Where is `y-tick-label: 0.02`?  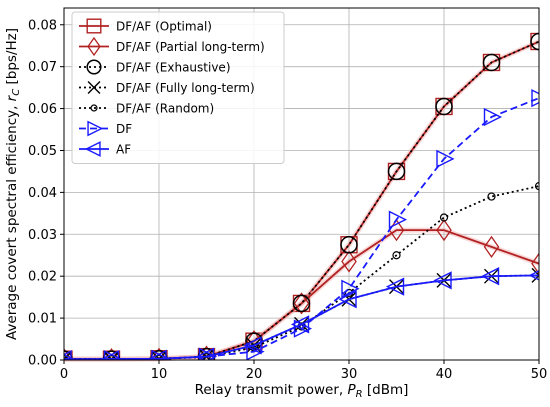 y-tick-label: 0.02 is located at coordinates (42, 277).